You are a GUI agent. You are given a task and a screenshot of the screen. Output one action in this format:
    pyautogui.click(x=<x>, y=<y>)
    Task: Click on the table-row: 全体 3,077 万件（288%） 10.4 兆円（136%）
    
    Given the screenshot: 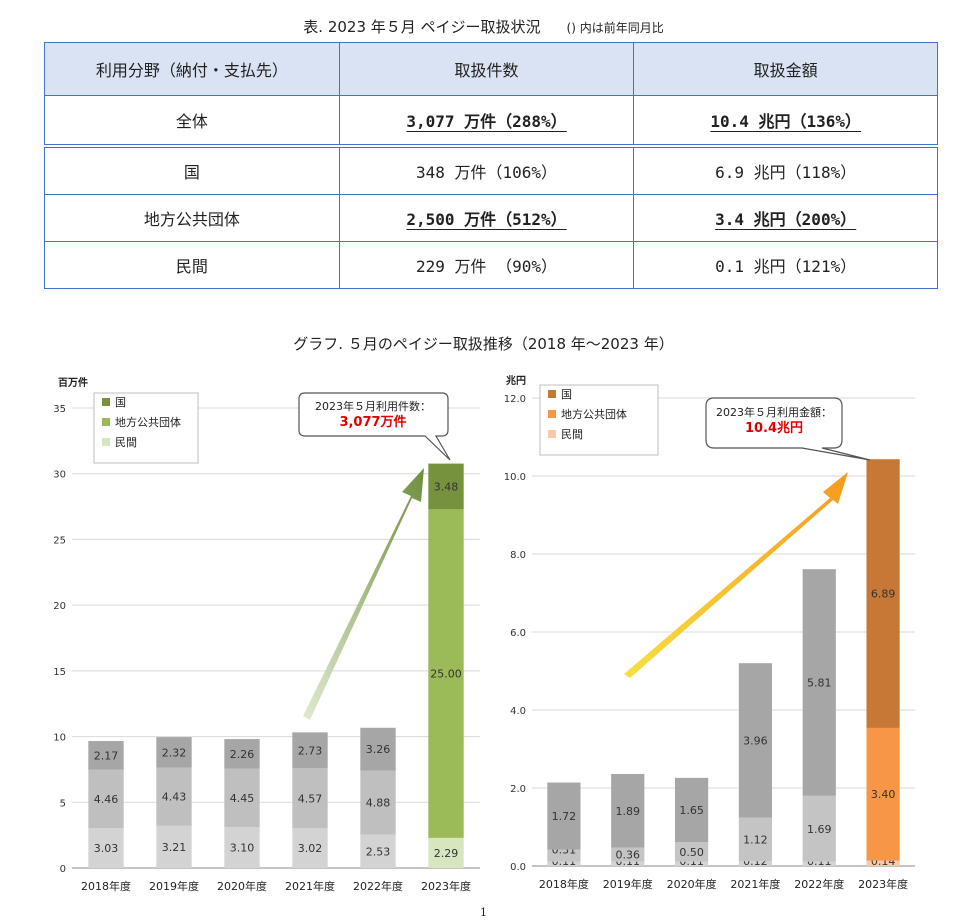 What is the action you would take?
    pyautogui.click(x=491, y=121)
    